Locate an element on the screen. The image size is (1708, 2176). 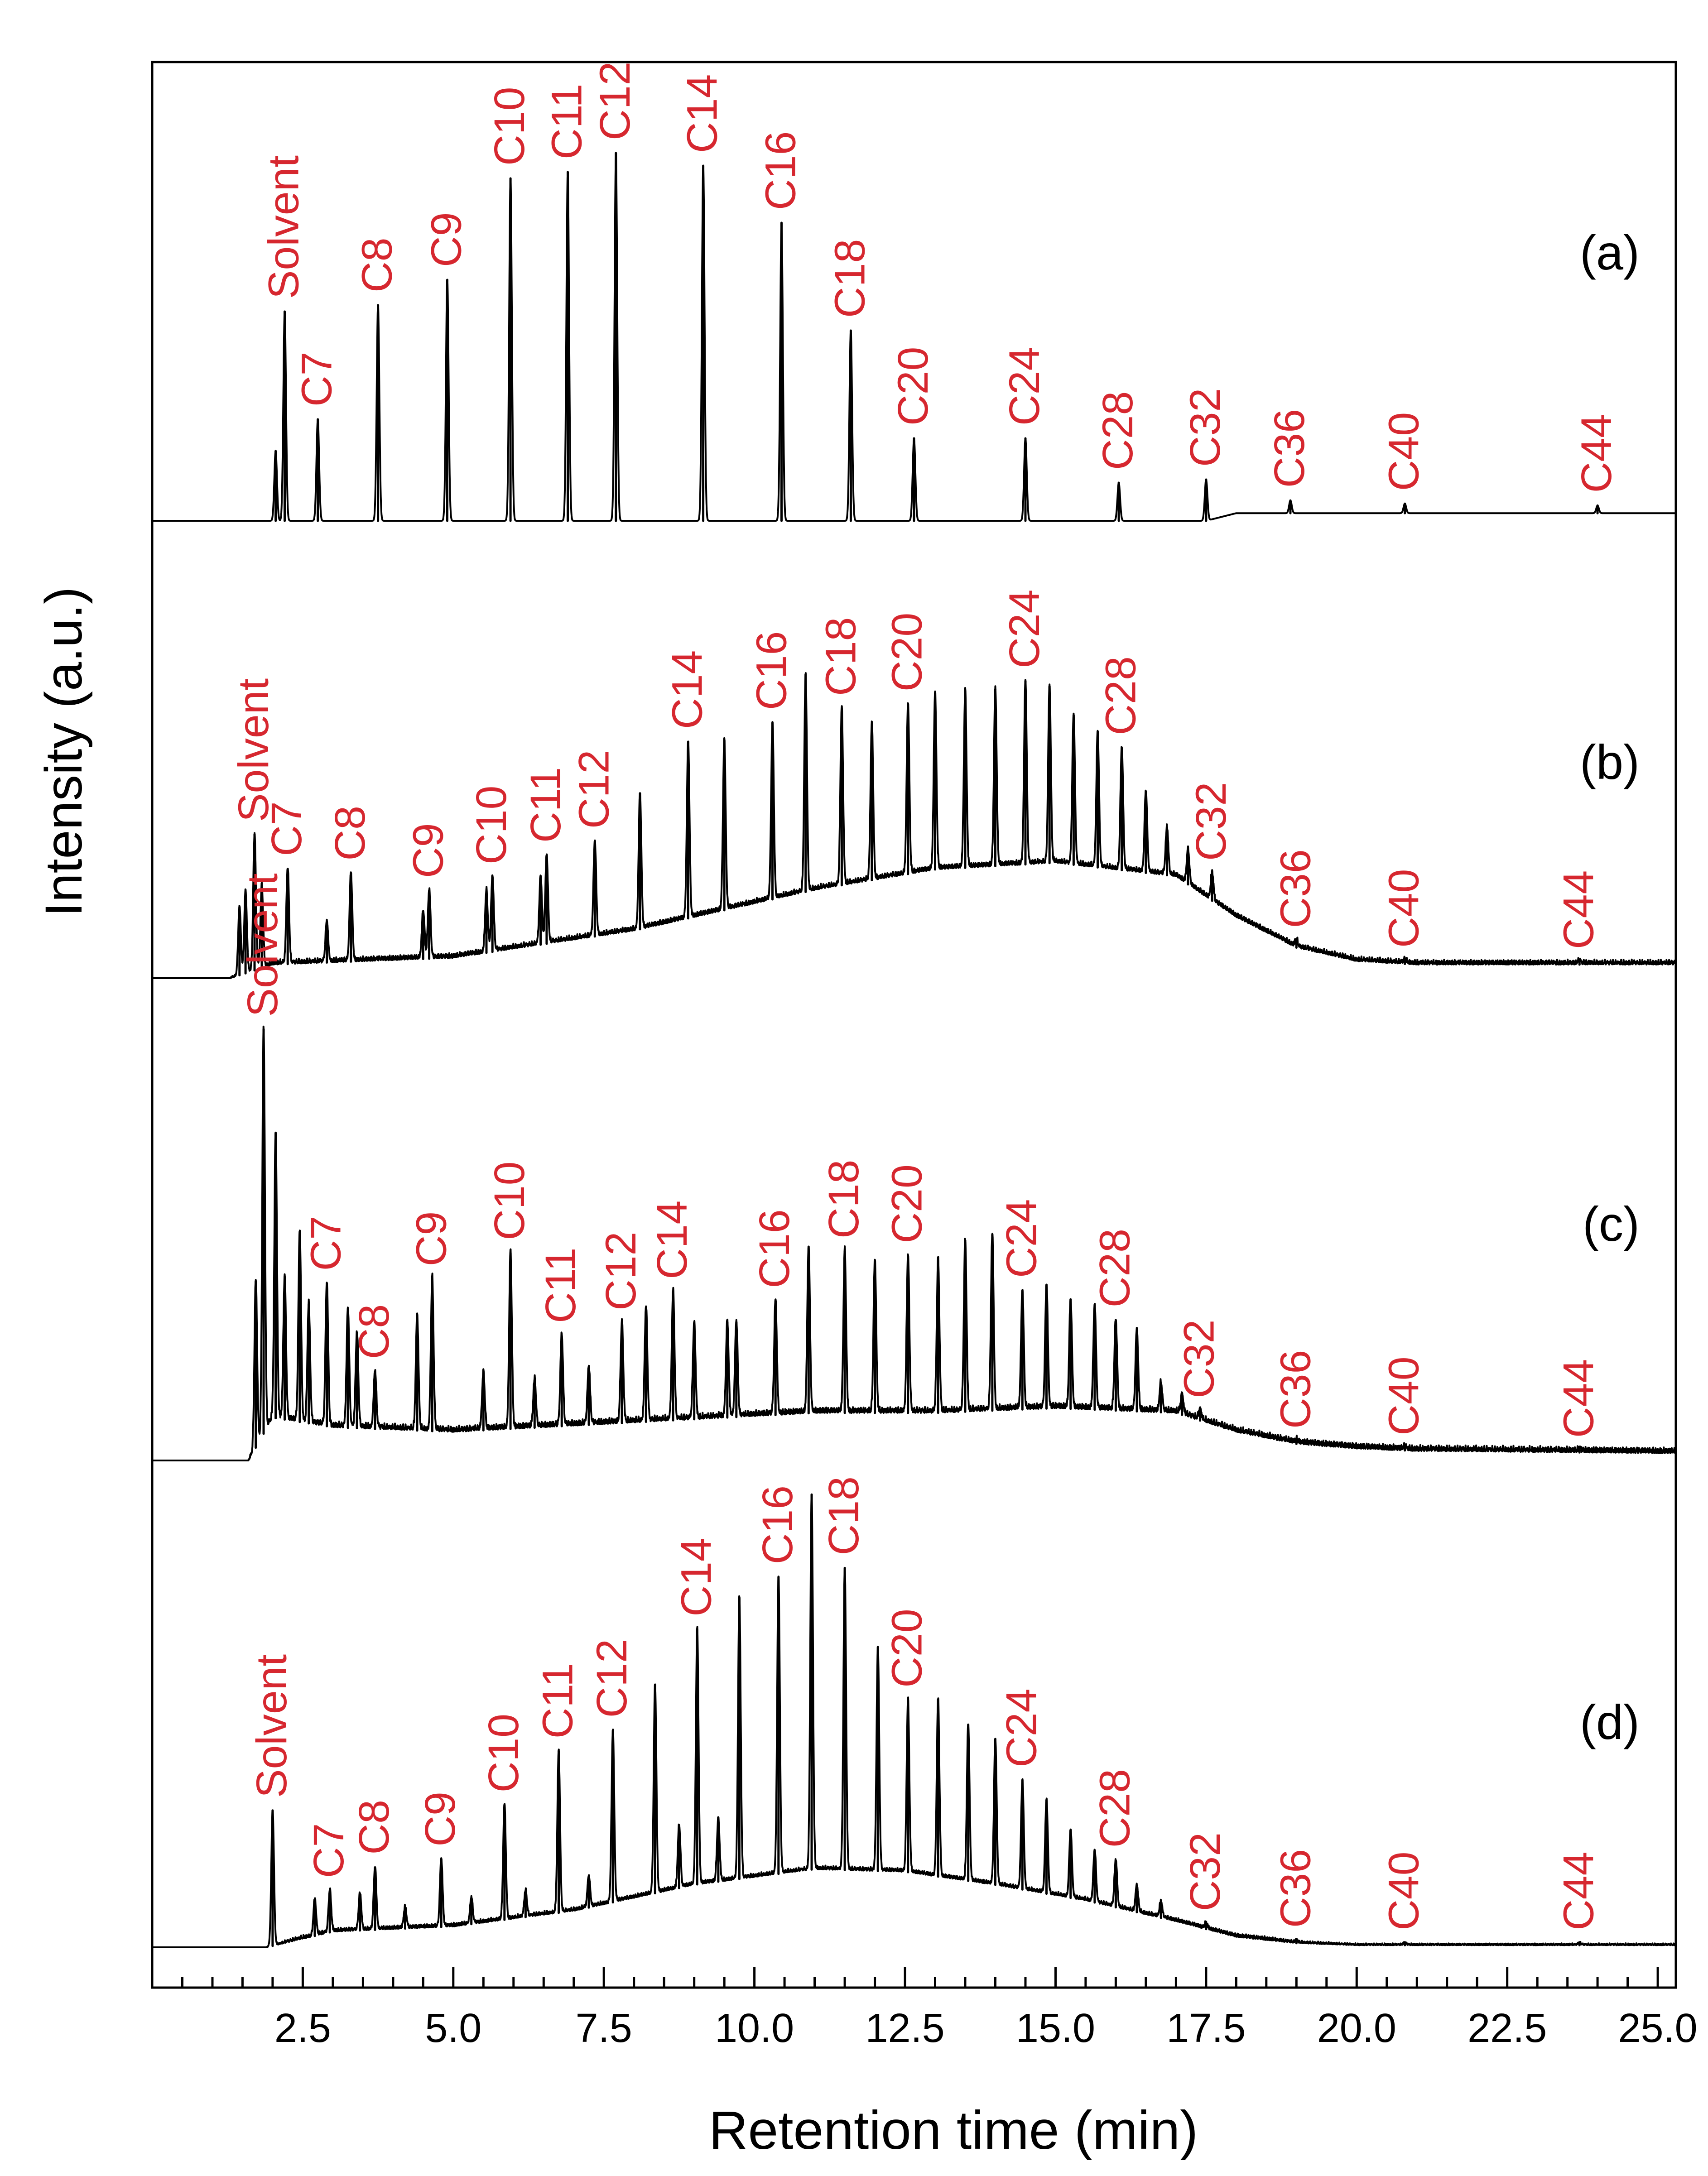
peak-label-d-c11: C11 is located at coordinates (558, 1701).